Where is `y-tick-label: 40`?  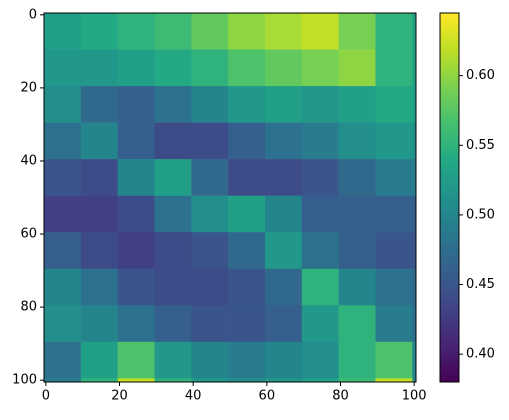 y-tick-label: 40 is located at coordinates (28, 160).